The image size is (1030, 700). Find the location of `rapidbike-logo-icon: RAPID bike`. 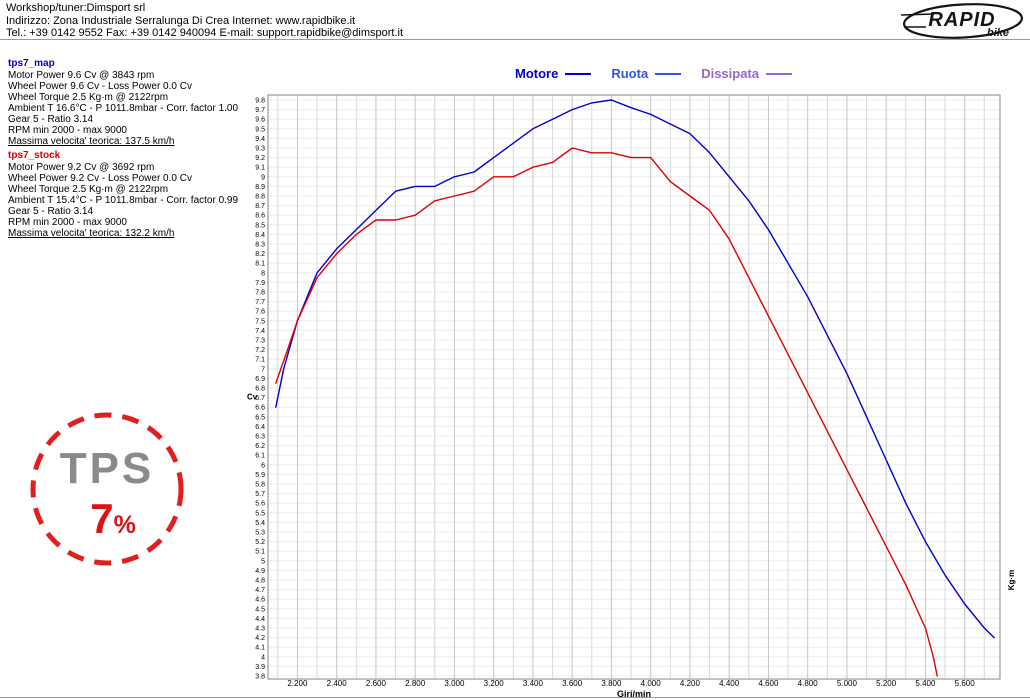

rapidbike-logo-icon: RAPID bike is located at coordinates (962, 21).